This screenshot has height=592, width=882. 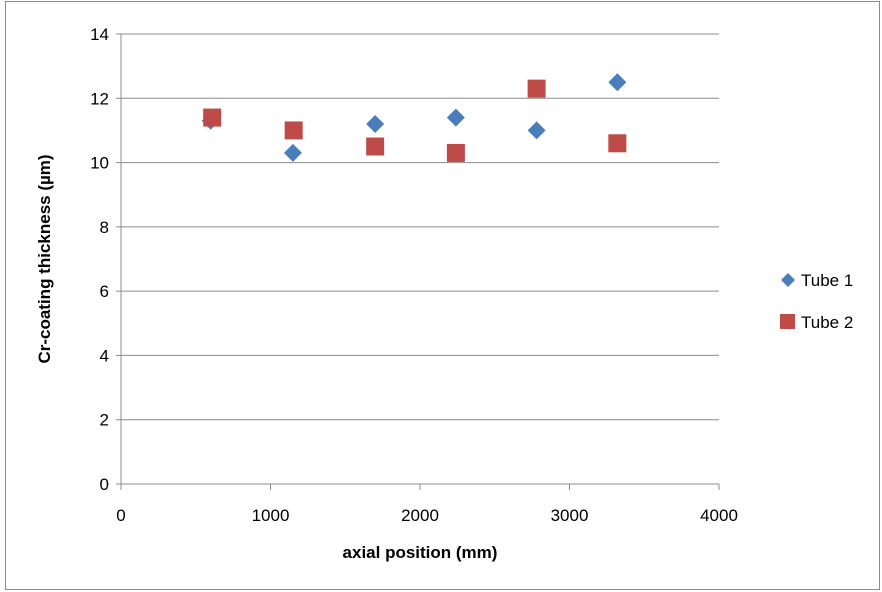 What do you see at coordinates (44, 258) in the screenshot?
I see `y-axis-title: Cr-coating thickness (µm)` at bounding box center [44, 258].